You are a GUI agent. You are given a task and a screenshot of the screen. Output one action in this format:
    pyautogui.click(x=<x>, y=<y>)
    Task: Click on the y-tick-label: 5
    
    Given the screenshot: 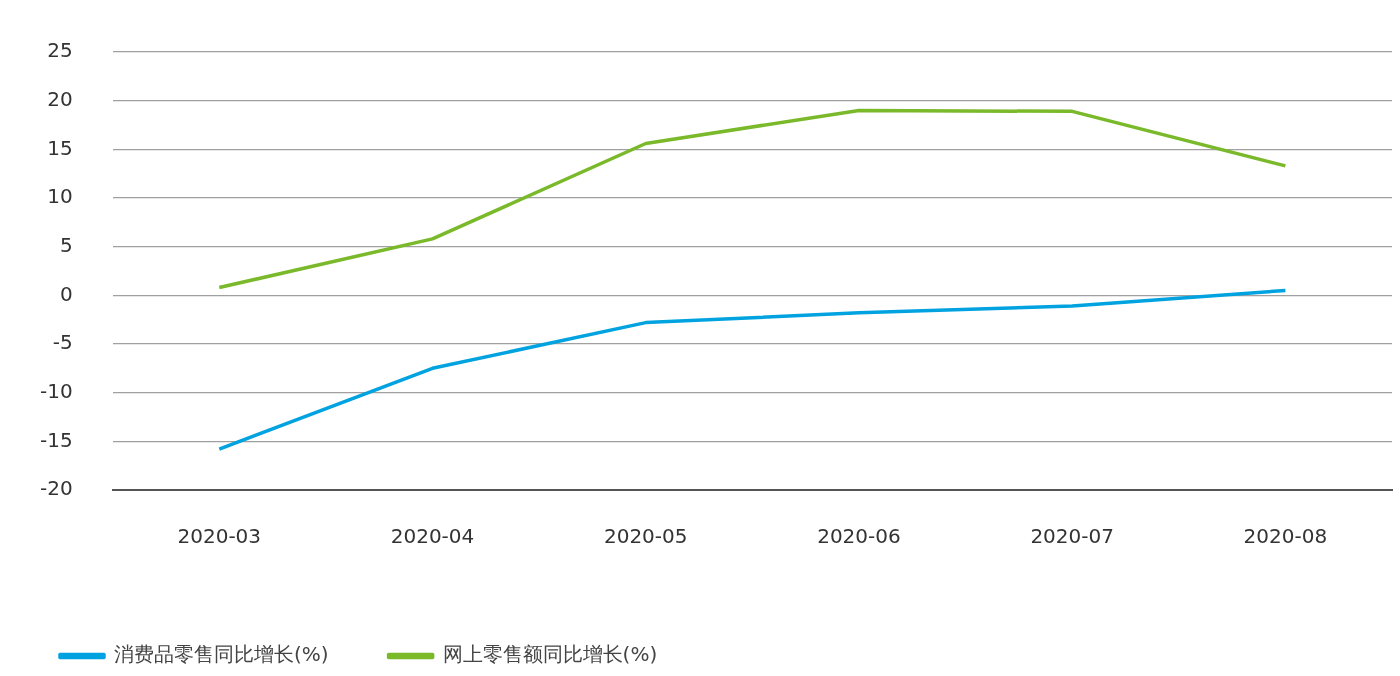 What is the action you would take?
    pyautogui.click(x=66, y=244)
    